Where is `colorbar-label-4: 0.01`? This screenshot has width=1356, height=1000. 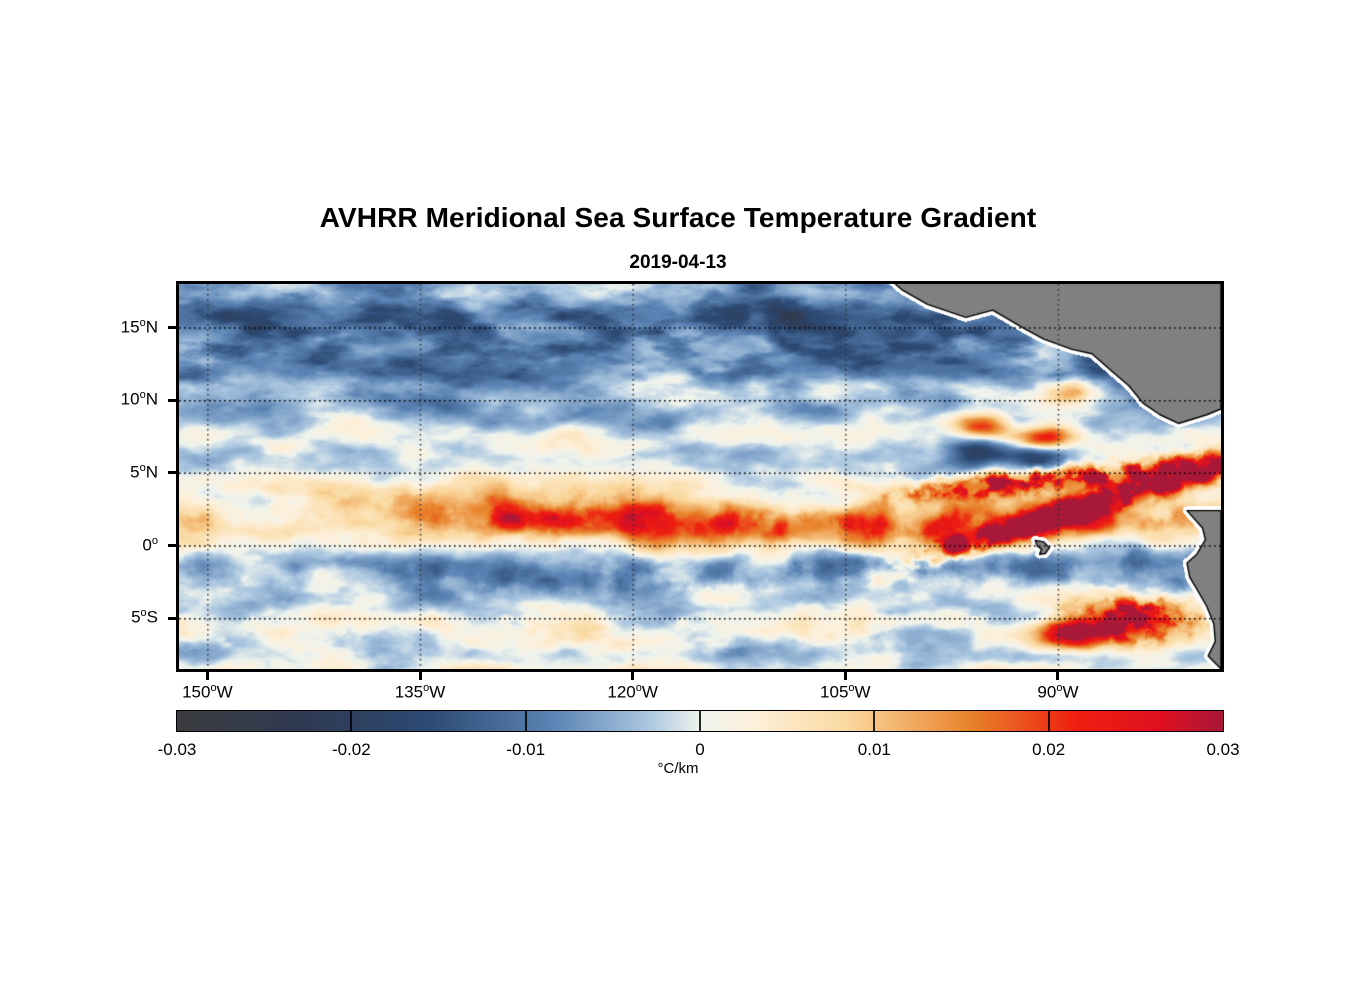
colorbar-label-4: 0.01 is located at coordinates (874, 749).